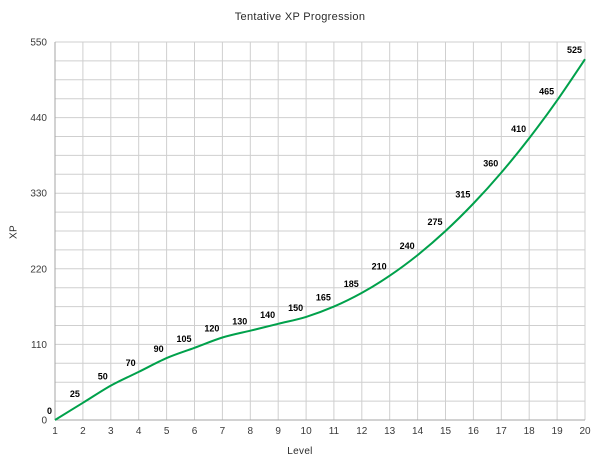 This screenshot has width=600, height=463. Describe the element at coordinates (103, 377) in the screenshot. I see `svg-text: 50` at that location.